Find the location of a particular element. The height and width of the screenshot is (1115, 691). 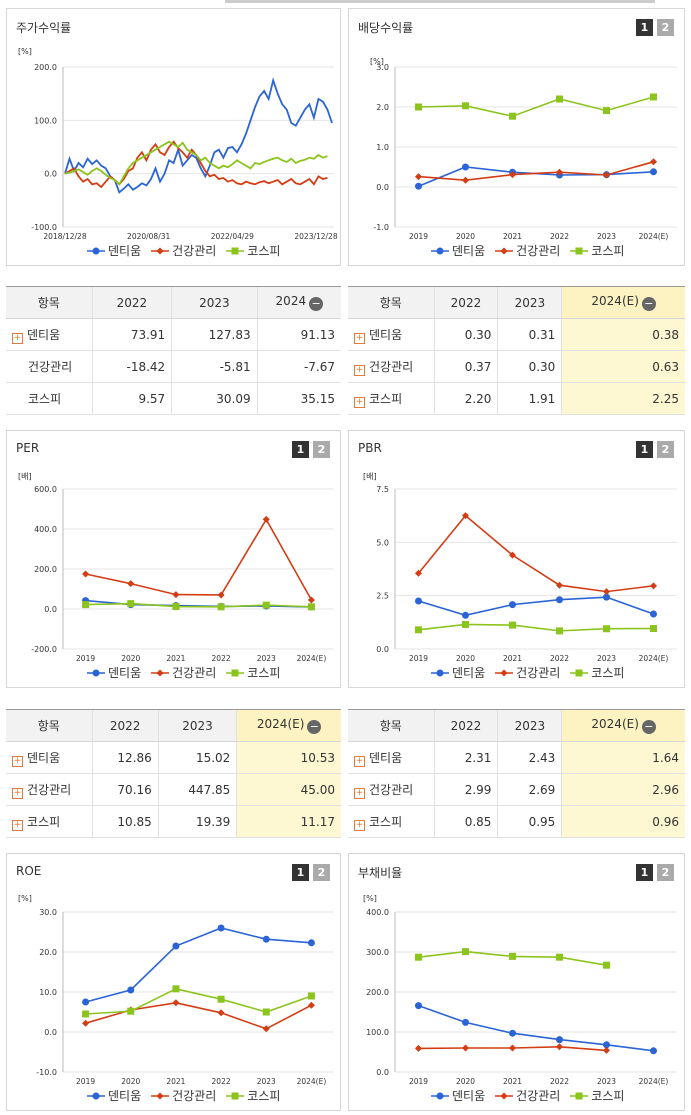

unit-label: [배] is located at coordinates (25, 476).